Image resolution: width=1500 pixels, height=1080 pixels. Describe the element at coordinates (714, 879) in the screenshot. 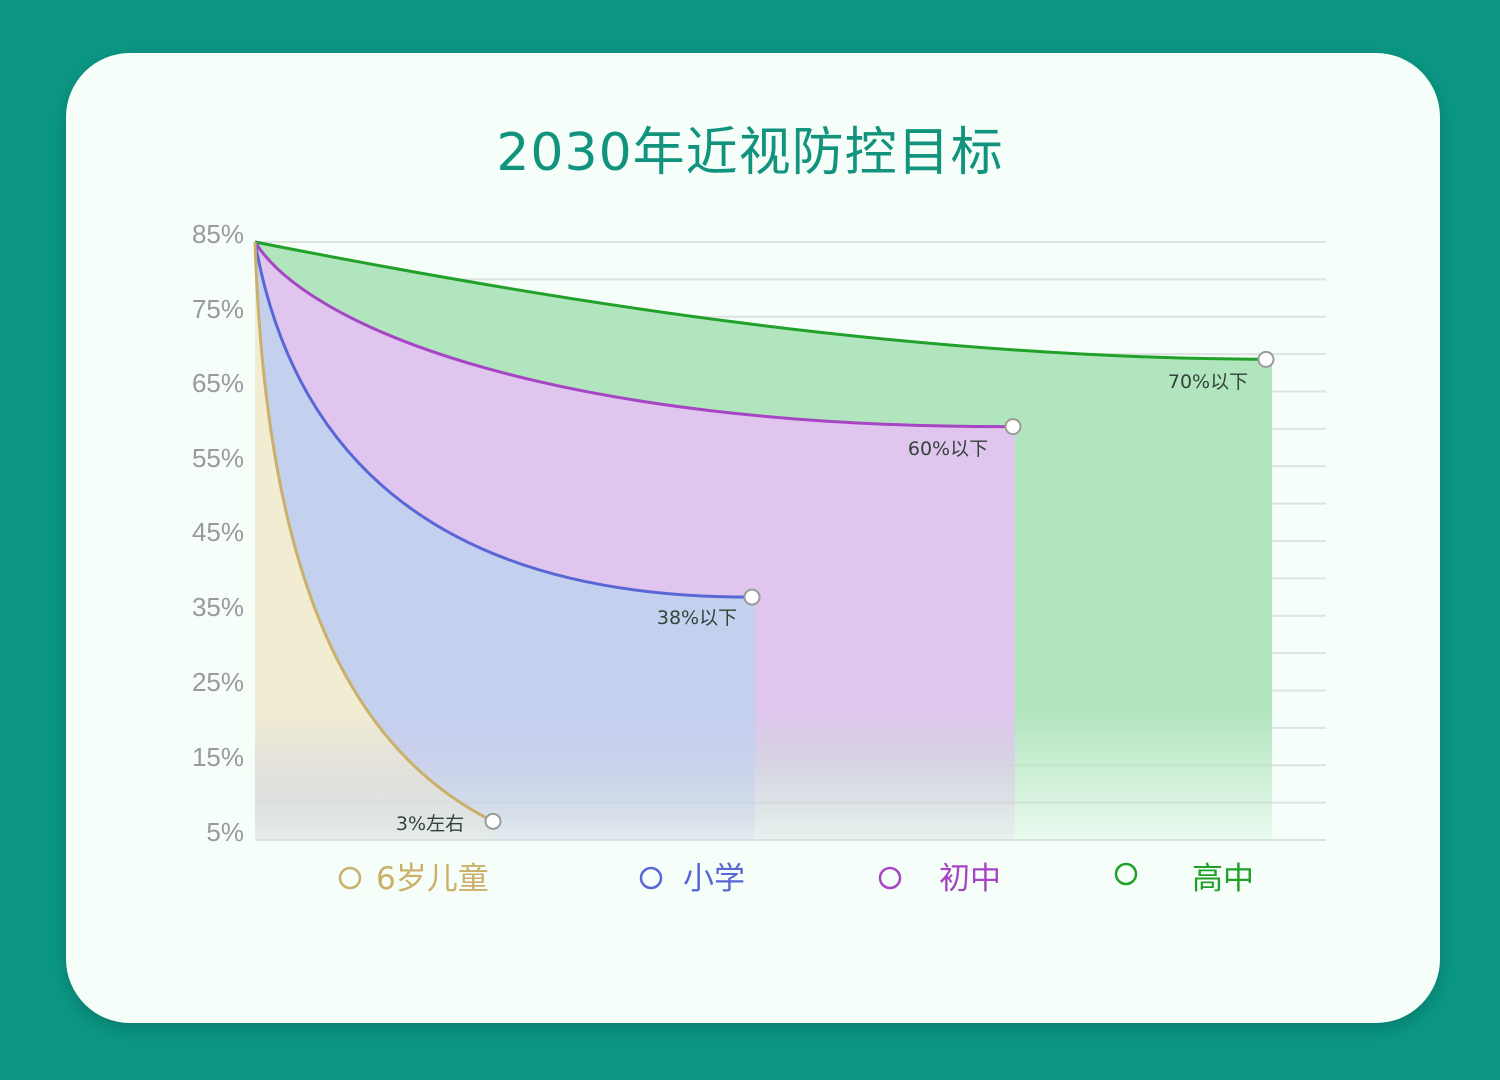

I see `legend-label: 小学` at that location.